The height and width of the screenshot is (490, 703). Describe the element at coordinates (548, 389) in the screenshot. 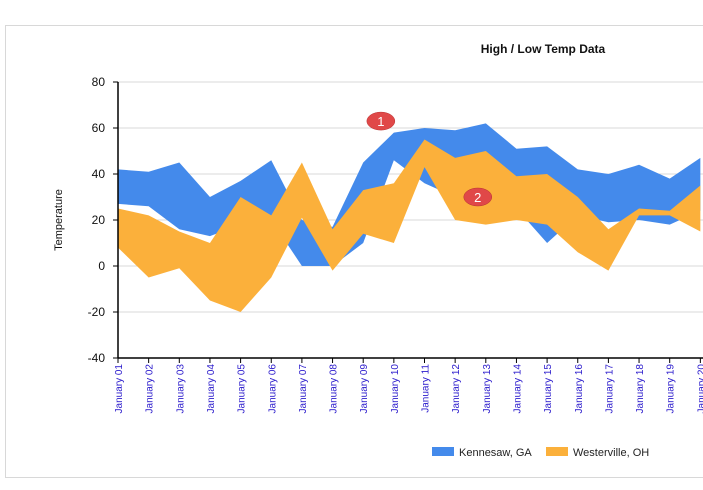

I see `x-tick-label: January 15` at that location.